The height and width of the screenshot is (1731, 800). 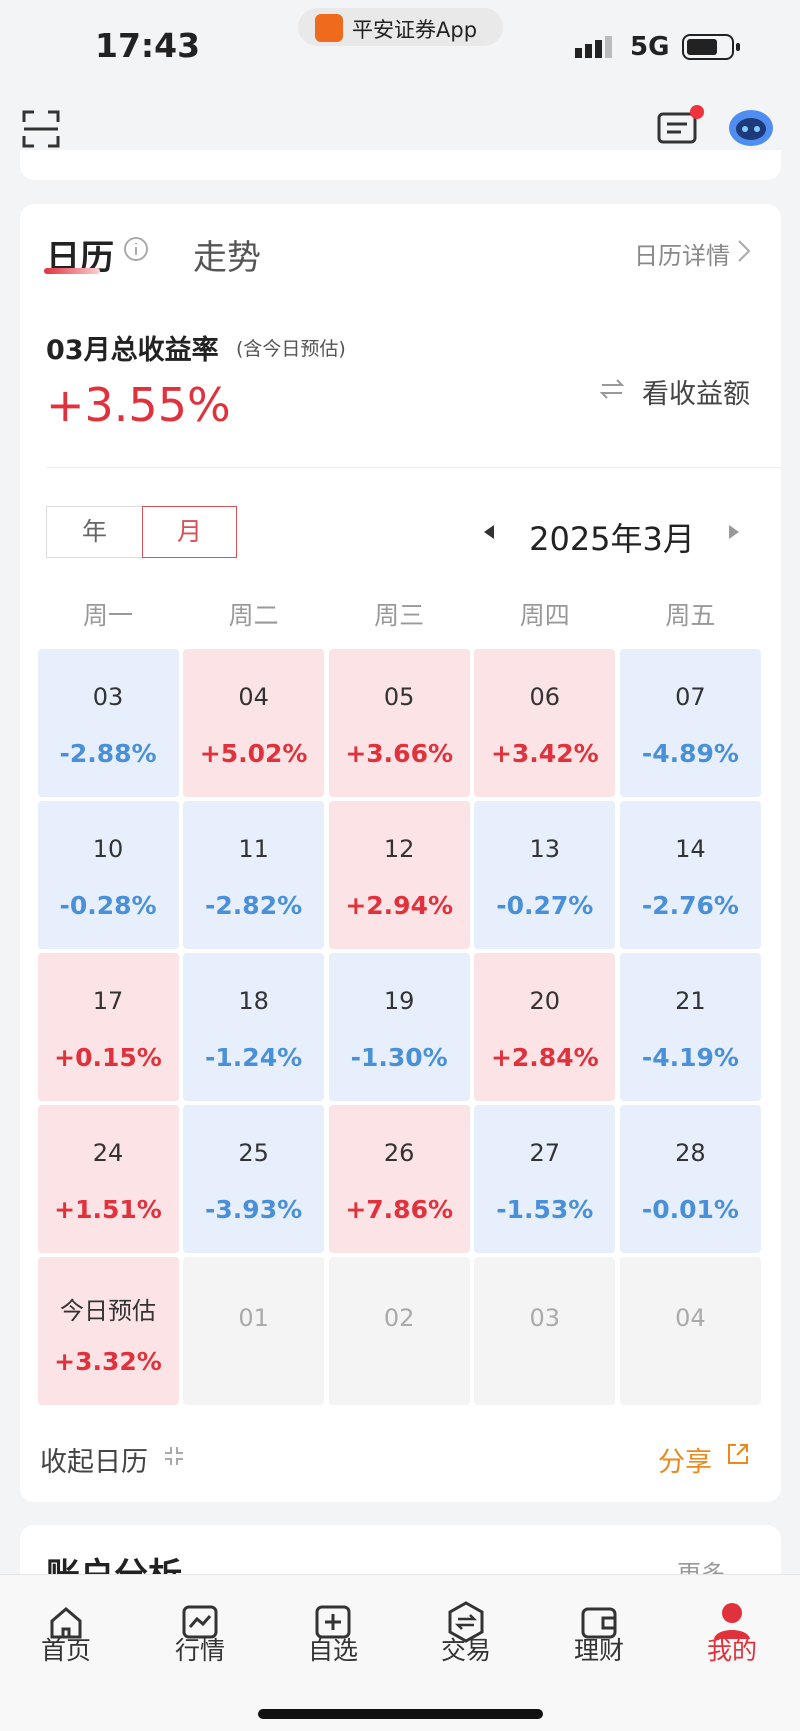 I want to click on day-cell: 05 +3.66%, so click(x=399, y=723).